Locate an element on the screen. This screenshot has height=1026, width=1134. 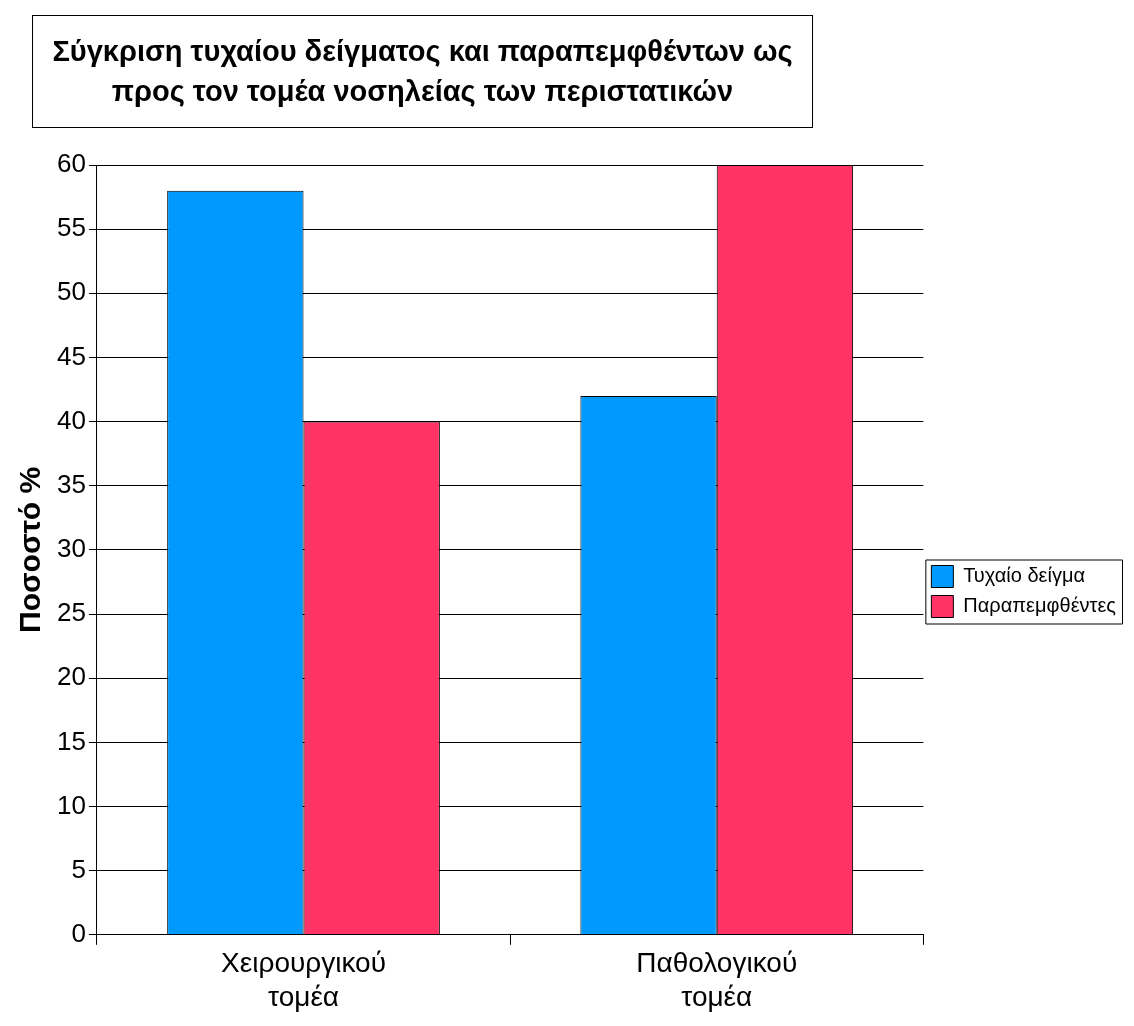
y-tick-label: 0 is located at coordinates (78, 932).